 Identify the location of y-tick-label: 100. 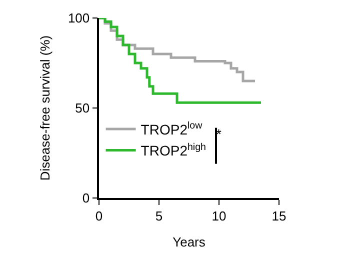
(79, 18).